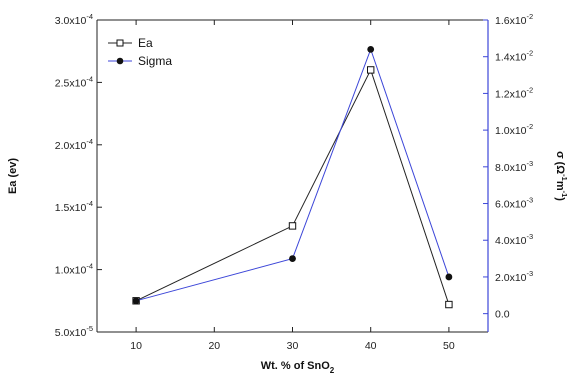 The height and width of the screenshot is (387, 567). Describe the element at coordinates (214, 346) in the screenshot. I see `x-tick-label: 20` at that location.